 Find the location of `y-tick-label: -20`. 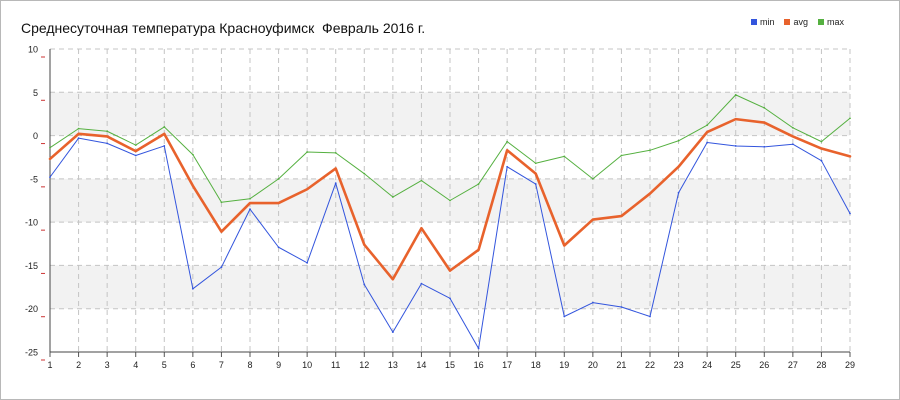

y-tick-label: -20 is located at coordinates (31, 309).